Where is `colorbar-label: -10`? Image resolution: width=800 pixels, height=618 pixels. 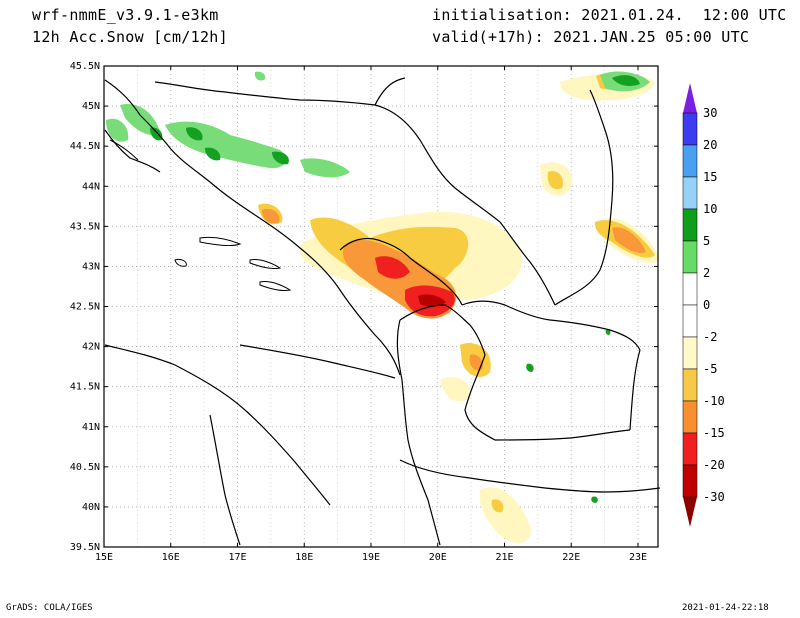
colorbar-label: -10 is located at coordinates (714, 401).